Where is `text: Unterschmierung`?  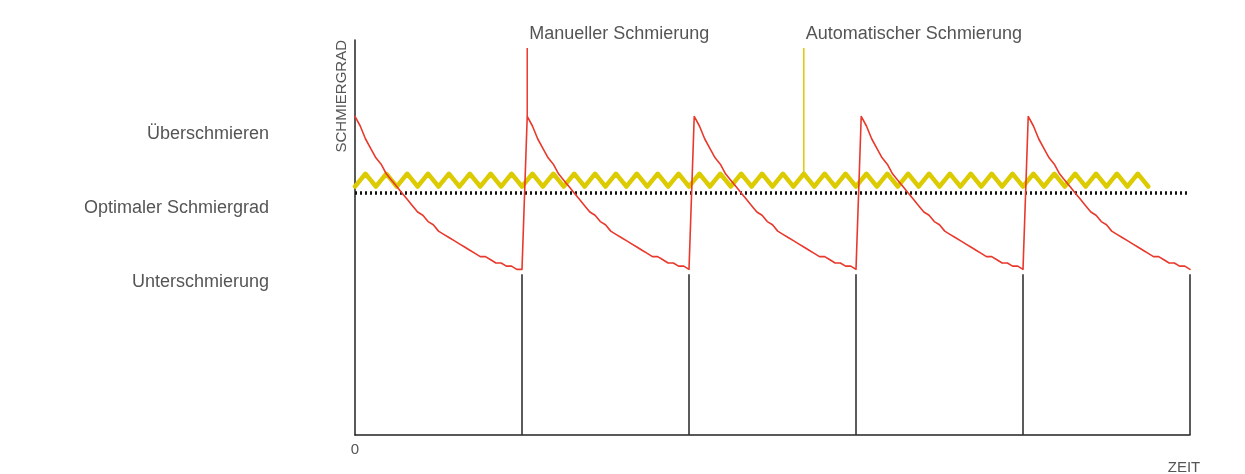
text: Unterschmierung is located at coordinates (200, 281).